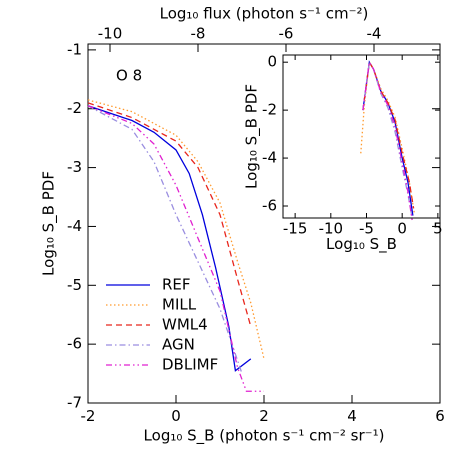 This screenshot has height=474, width=474. What do you see at coordinates (366, 228) in the screenshot?
I see `x-tick-label: -5` at bounding box center [366, 228].